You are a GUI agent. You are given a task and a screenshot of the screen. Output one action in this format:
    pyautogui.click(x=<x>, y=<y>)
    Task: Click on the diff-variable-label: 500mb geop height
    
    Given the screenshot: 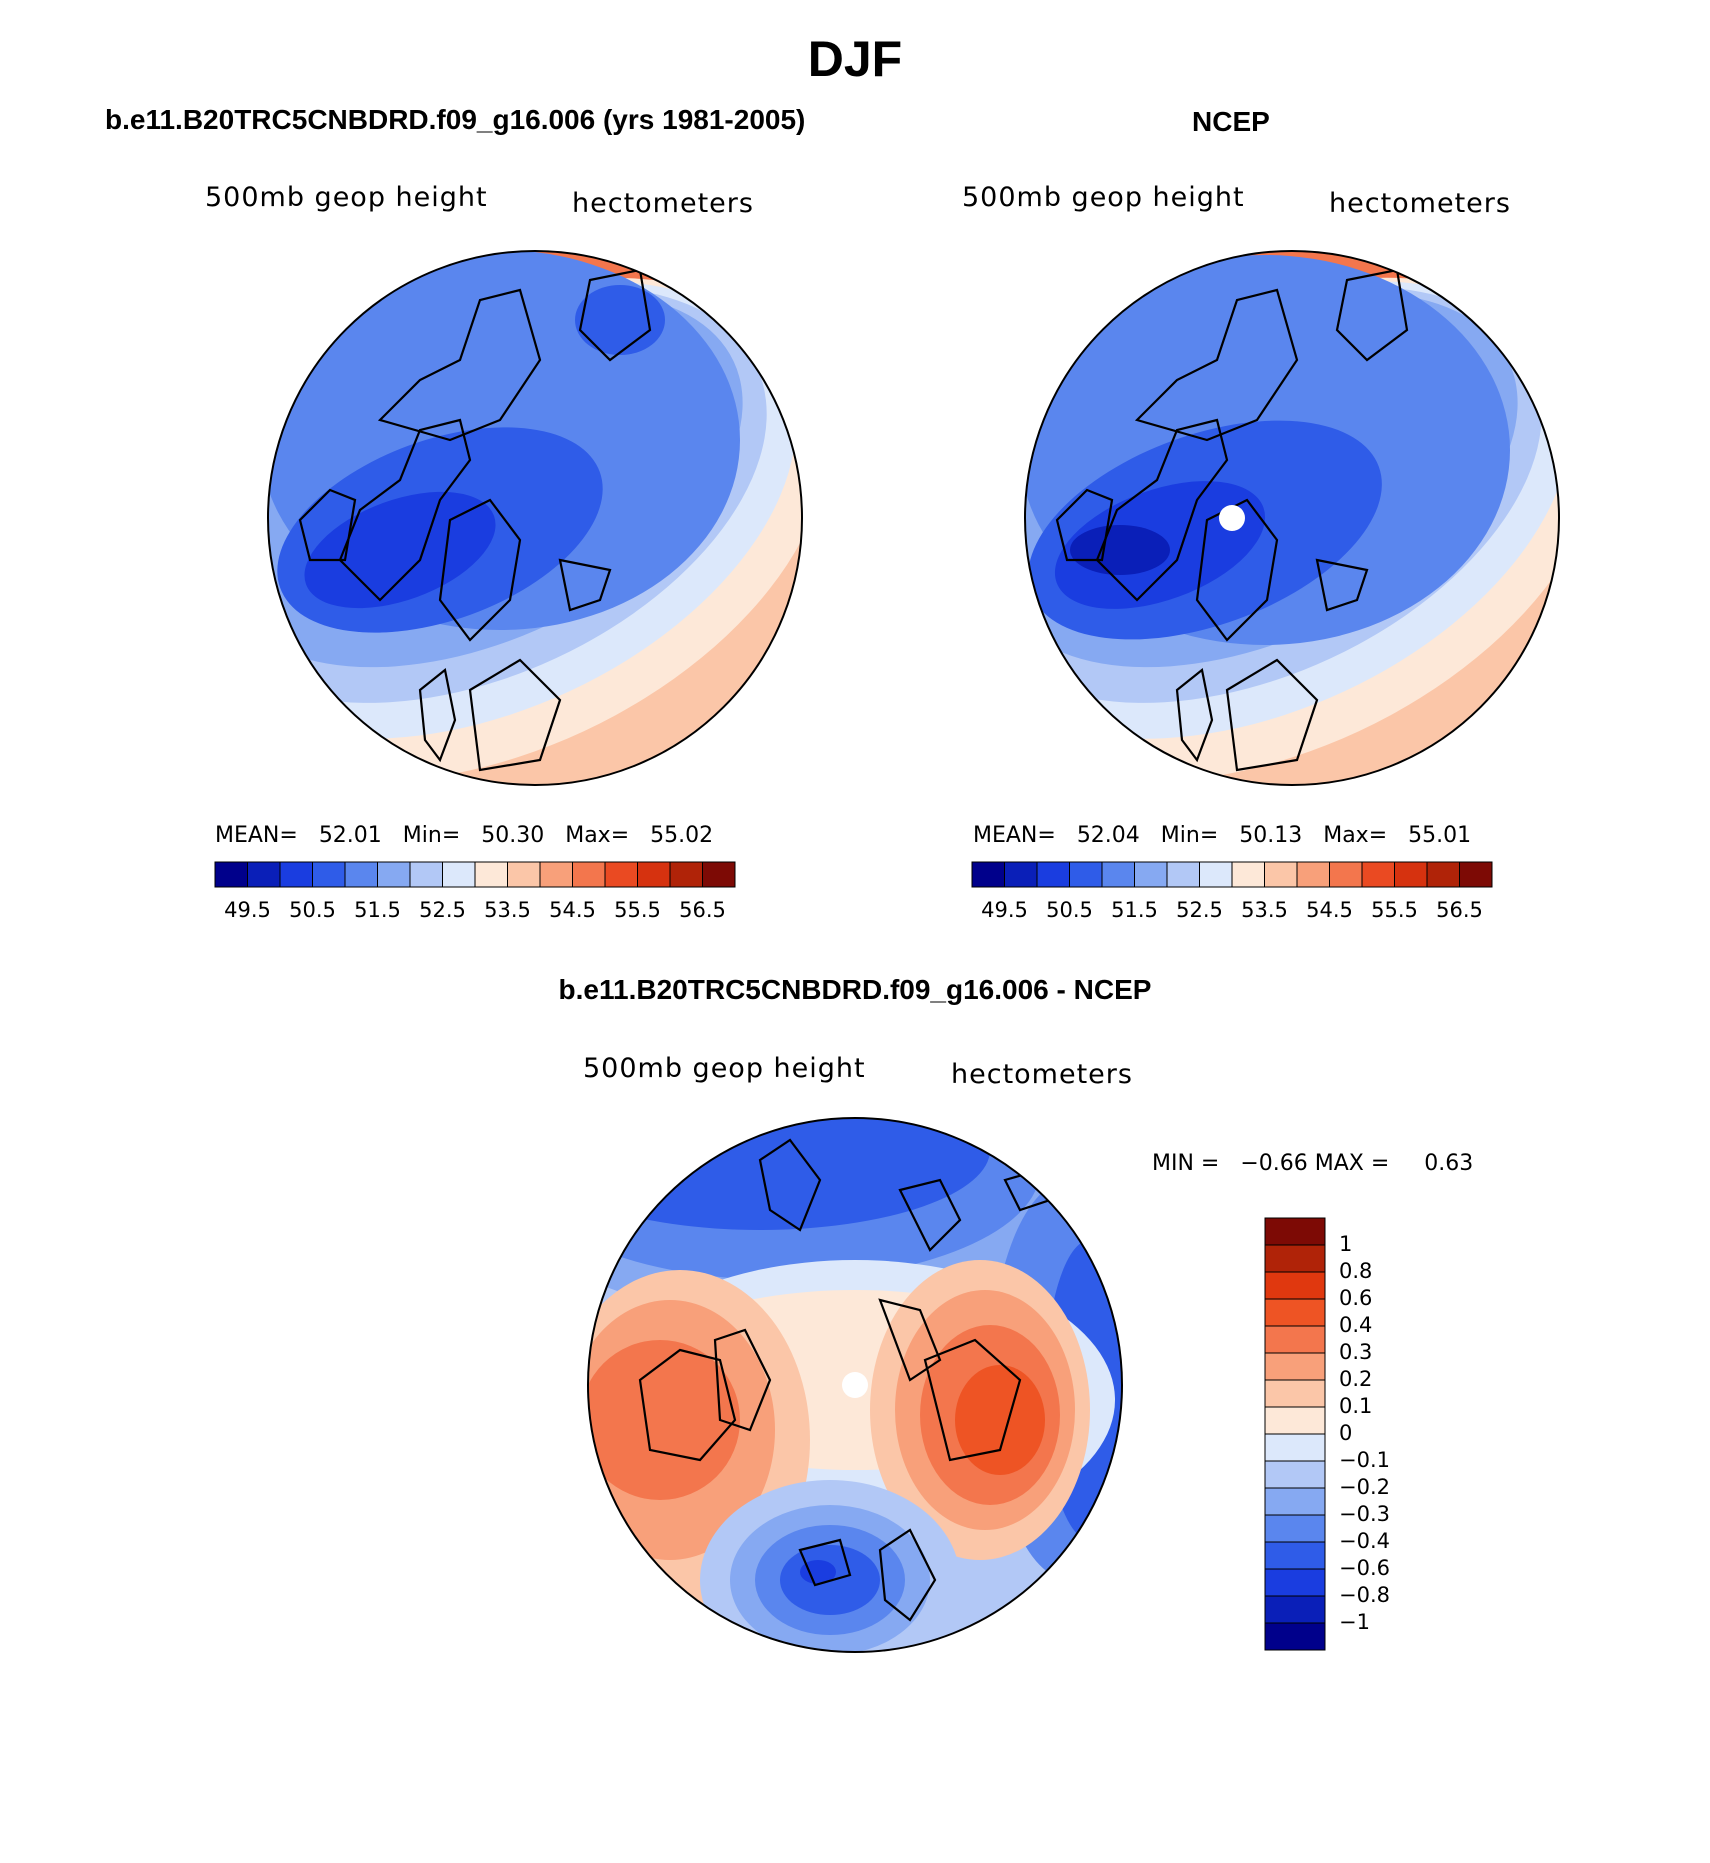 What is the action you would take?
    pyautogui.click(x=724, y=1068)
    